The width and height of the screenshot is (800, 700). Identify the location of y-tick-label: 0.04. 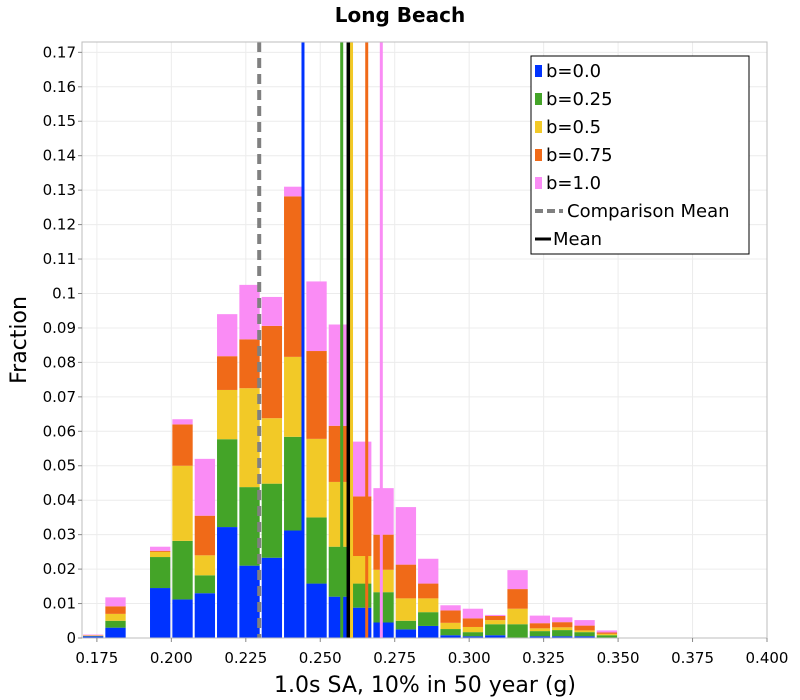
(59, 500).